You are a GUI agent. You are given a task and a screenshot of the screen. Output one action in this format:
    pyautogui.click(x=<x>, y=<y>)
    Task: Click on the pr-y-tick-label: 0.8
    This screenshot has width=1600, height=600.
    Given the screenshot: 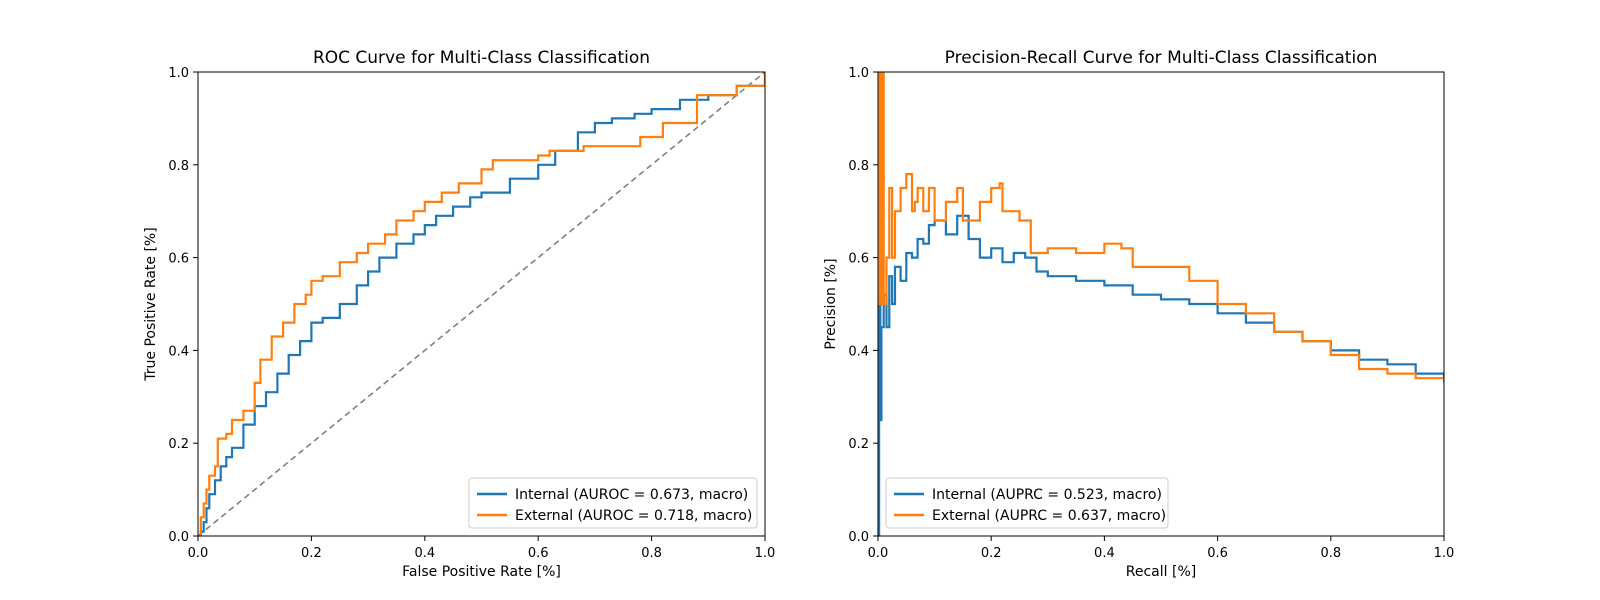 What is the action you would take?
    pyautogui.click(x=858, y=166)
    